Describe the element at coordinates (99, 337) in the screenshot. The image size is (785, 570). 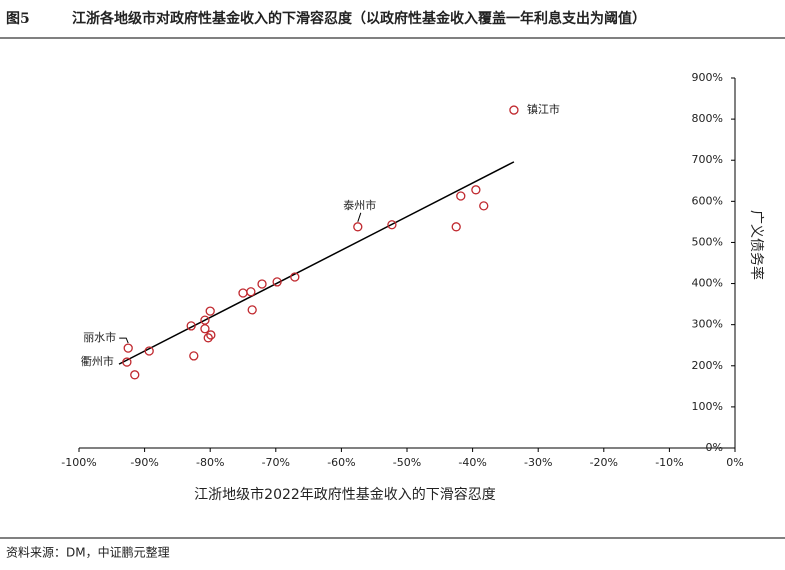
I see `point-label: 丽水市` at that location.